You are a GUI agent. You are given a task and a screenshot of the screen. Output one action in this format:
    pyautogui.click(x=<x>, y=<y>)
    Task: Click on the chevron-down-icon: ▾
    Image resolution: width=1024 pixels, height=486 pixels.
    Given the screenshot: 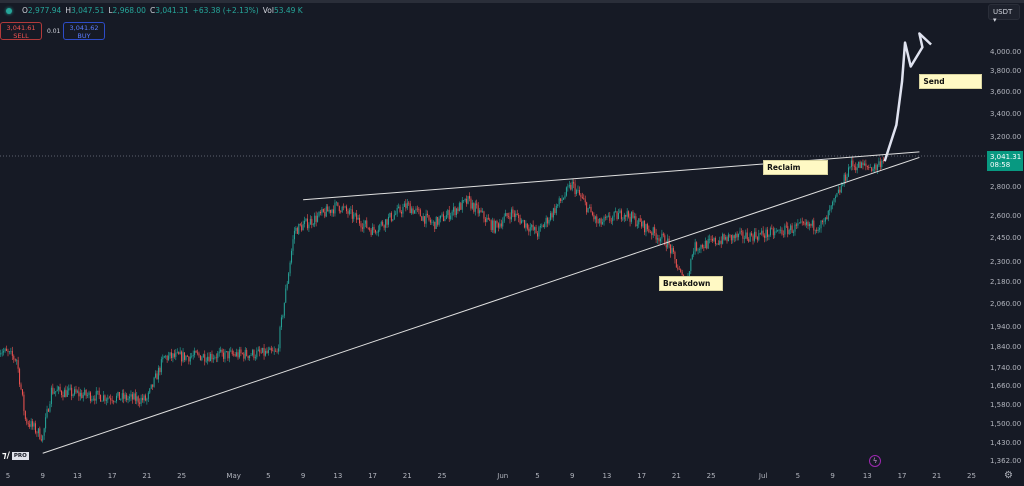 What is the action you would take?
    pyautogui.click(x=995, y=20)
    